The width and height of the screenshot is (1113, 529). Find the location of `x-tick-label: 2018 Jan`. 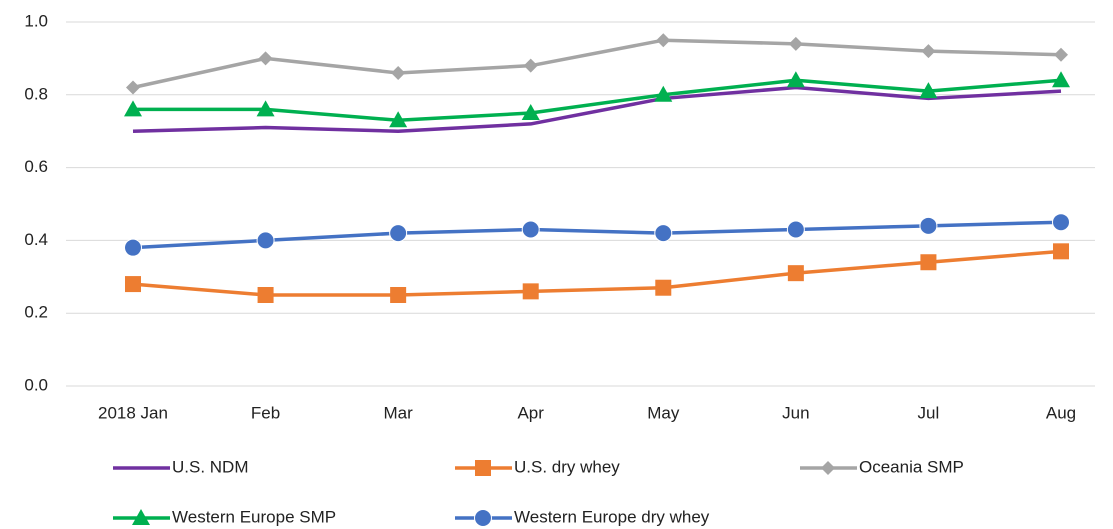

x-tick-label: 2018 Jan is located at coordinates (133, 412).